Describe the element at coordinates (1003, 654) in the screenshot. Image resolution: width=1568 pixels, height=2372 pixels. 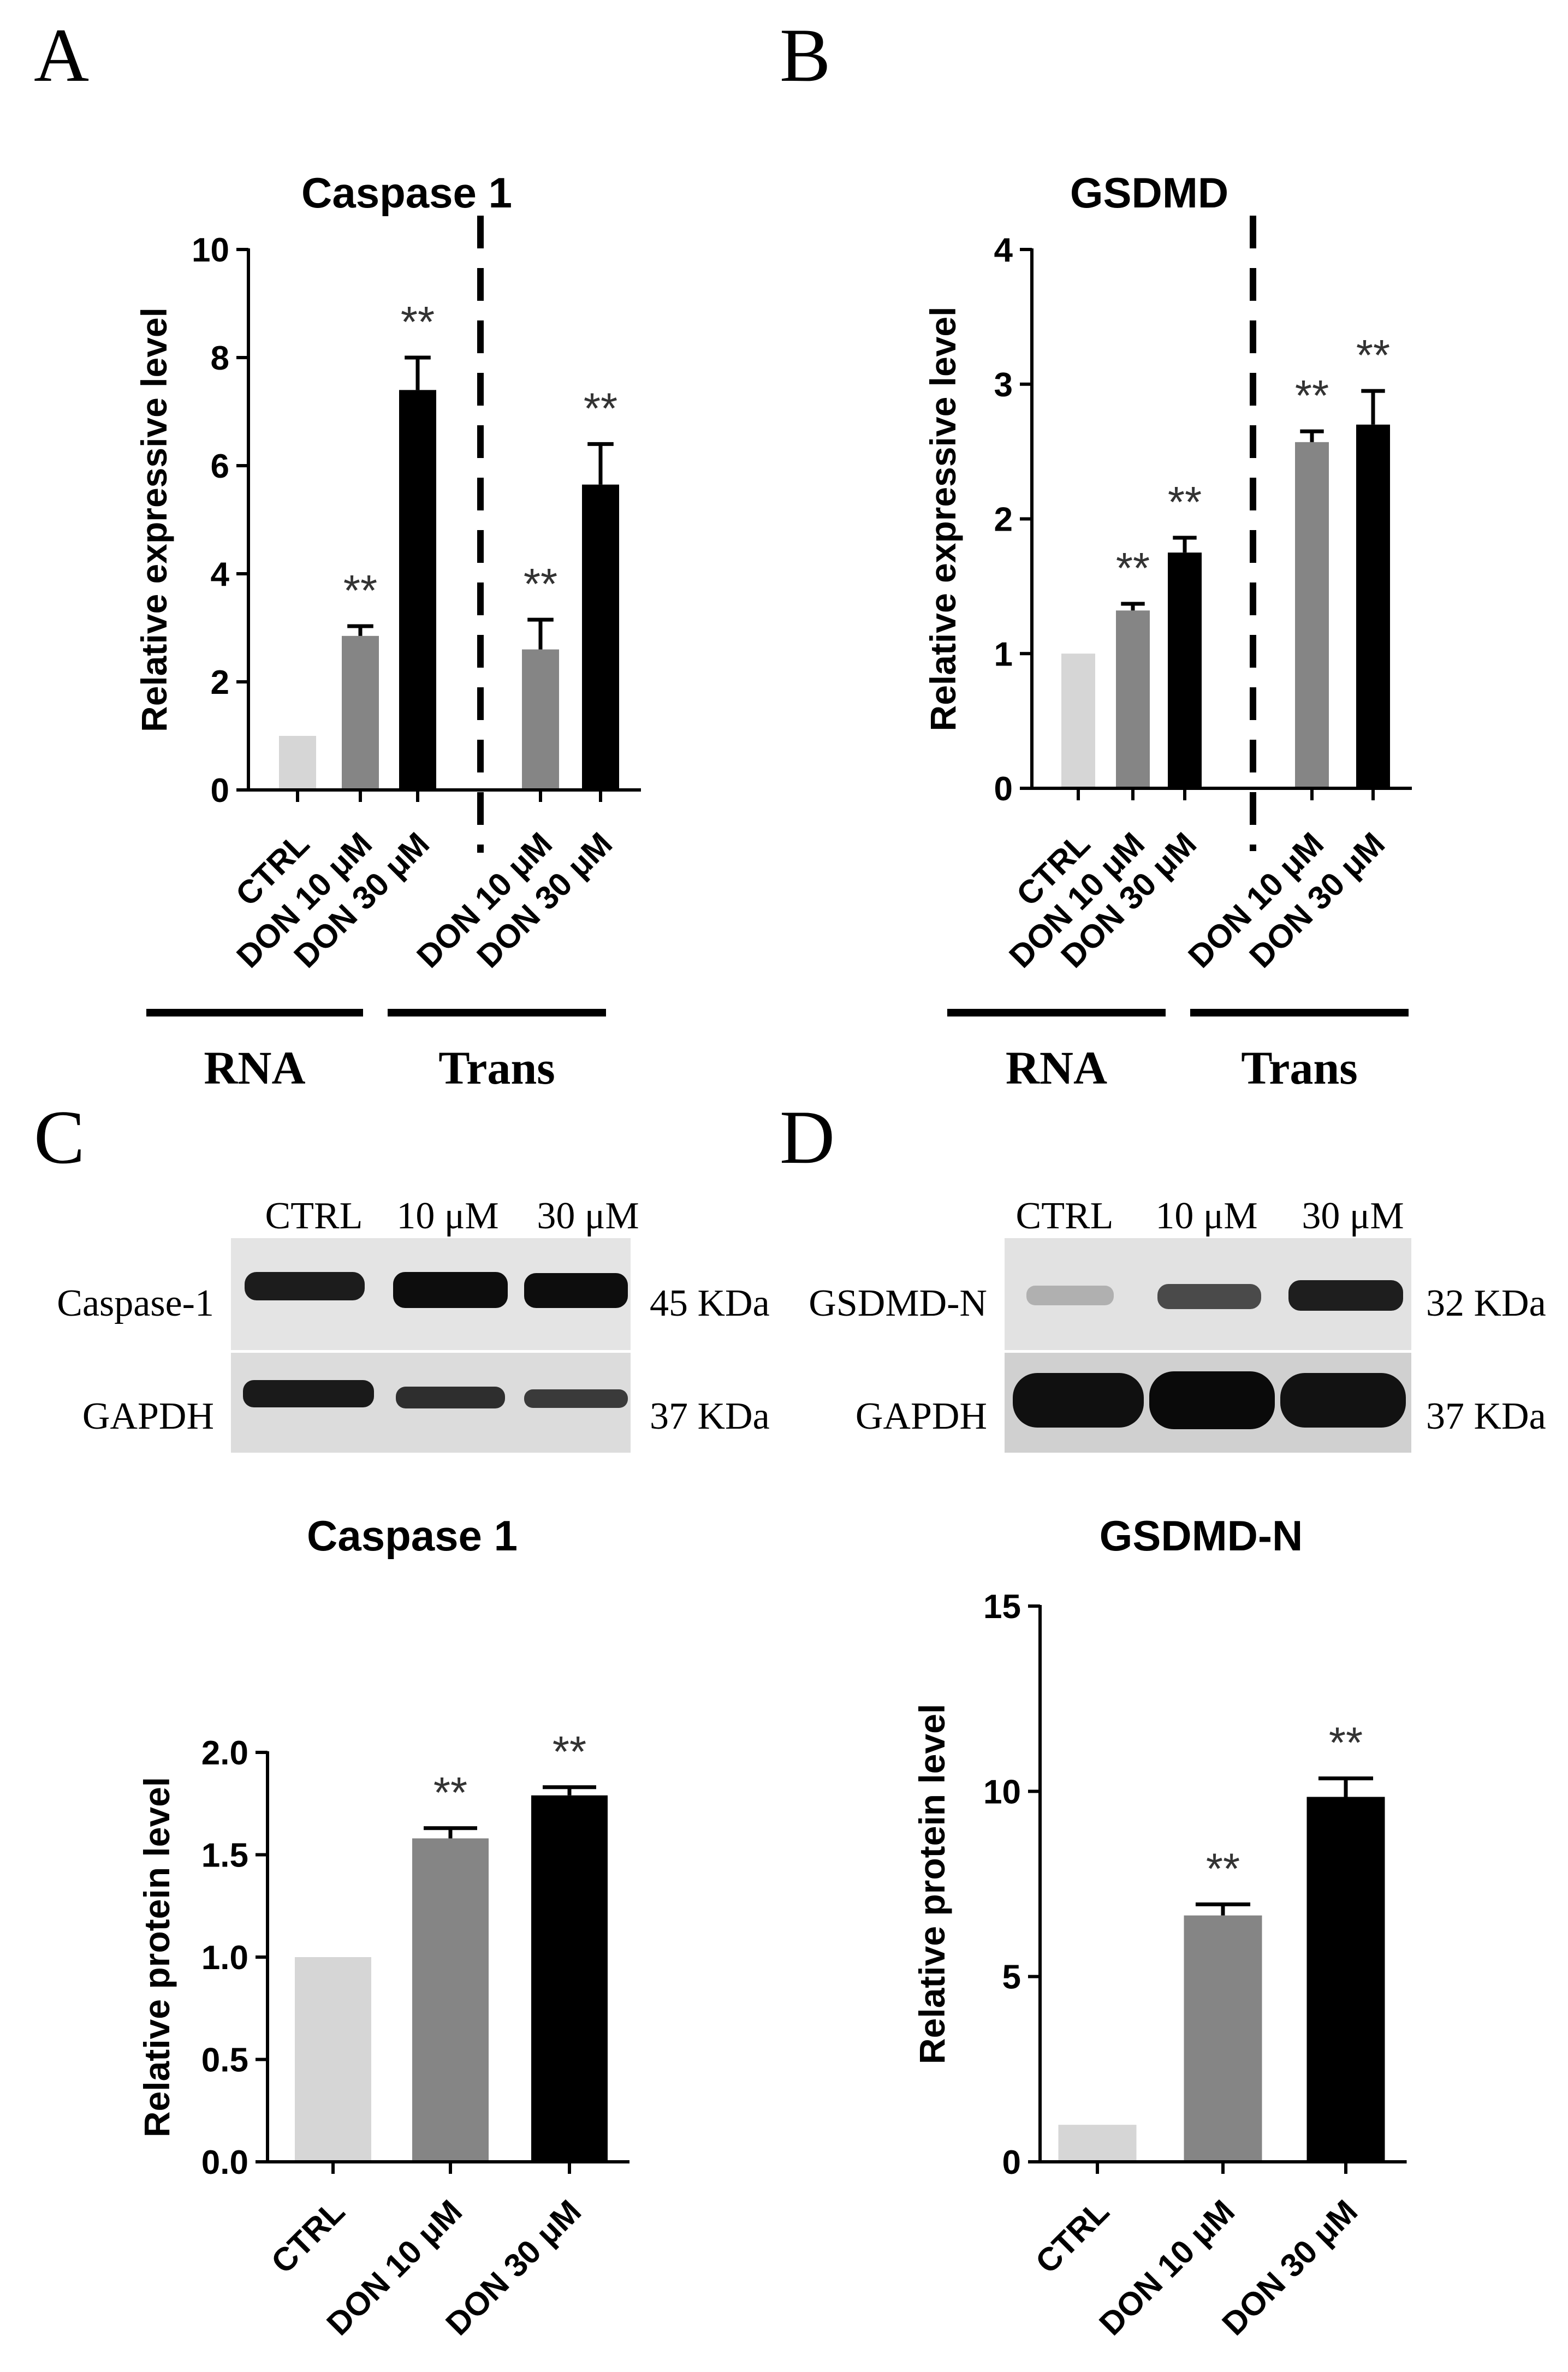
I see `y-tick-label: 1` at that location.